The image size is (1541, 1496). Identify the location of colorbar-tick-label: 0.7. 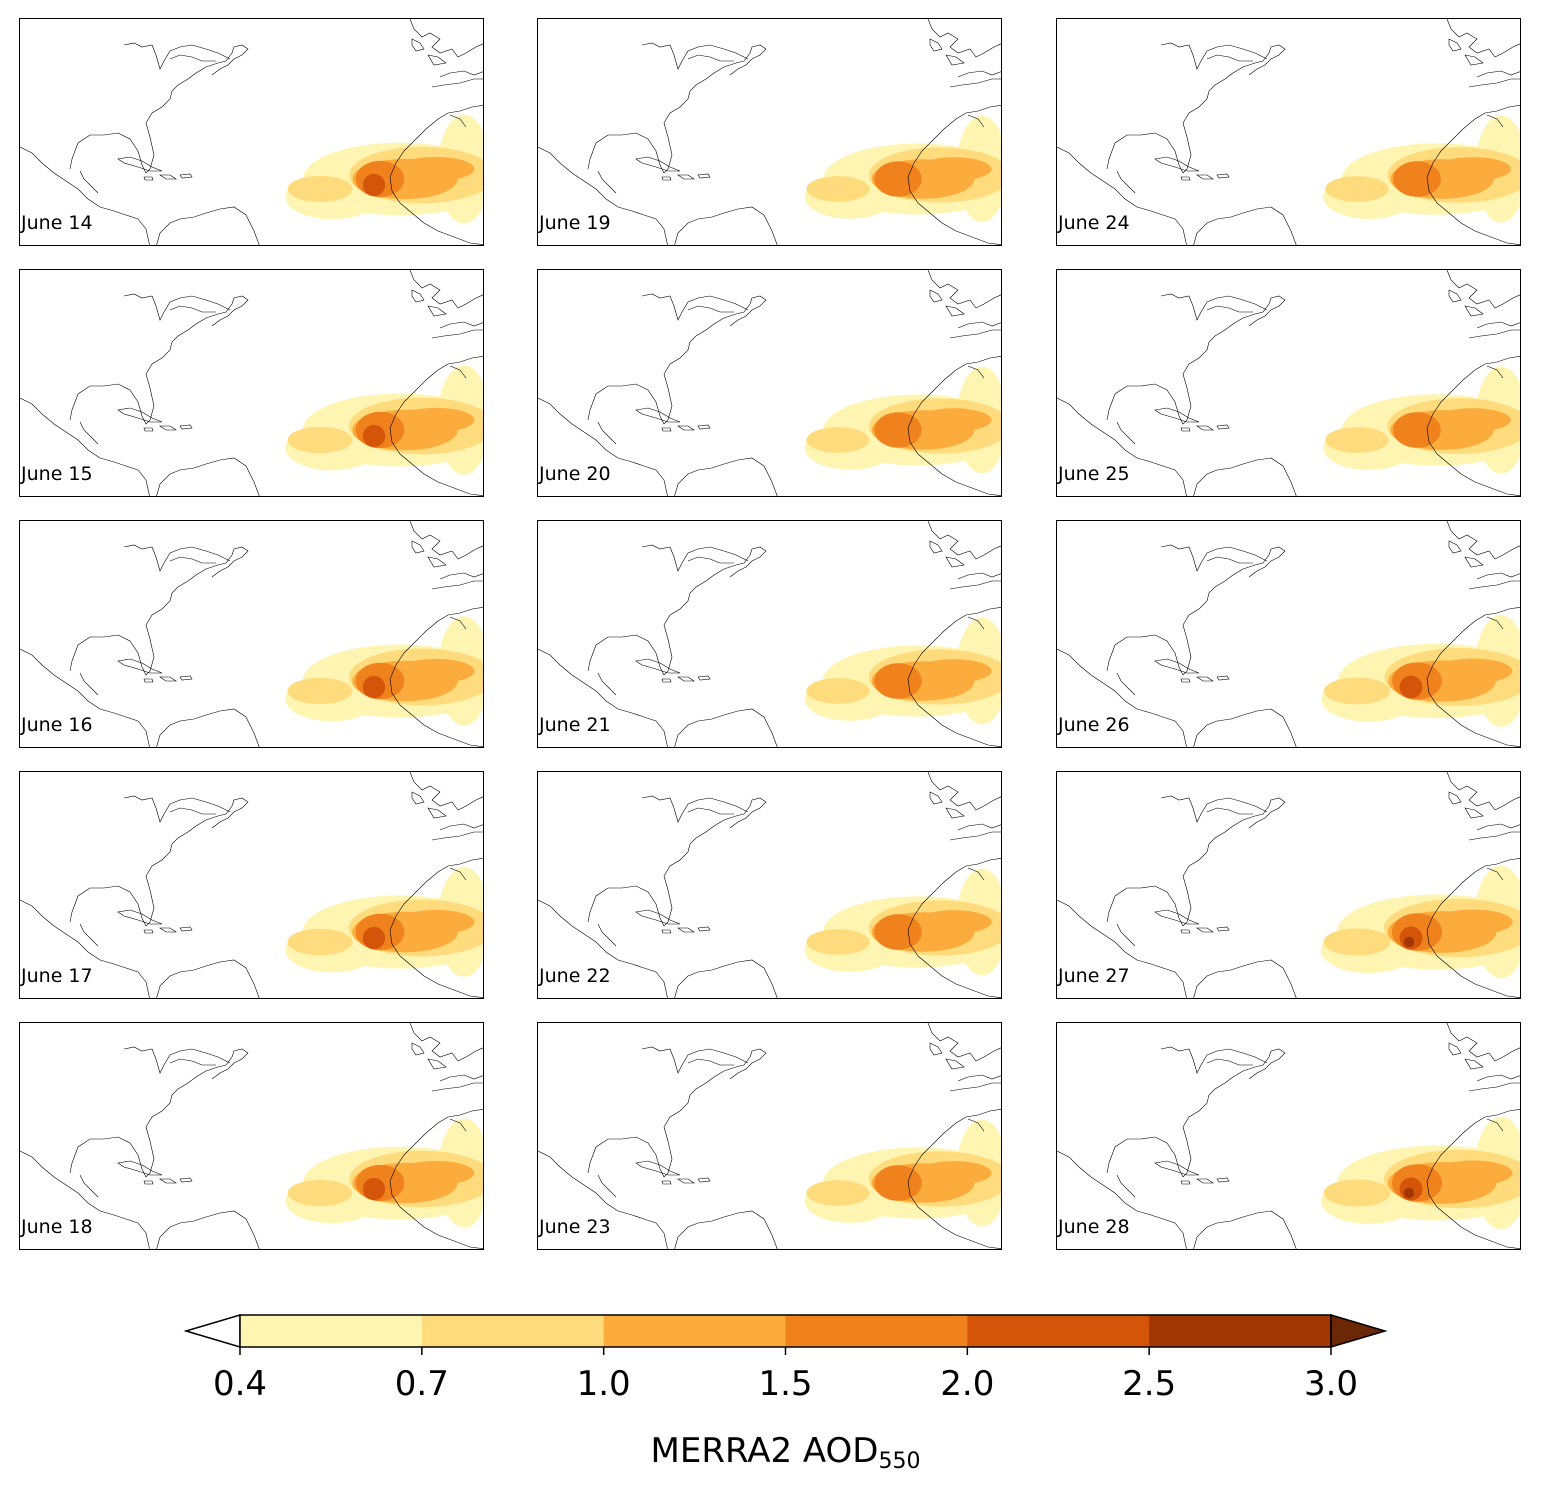
(421, 1384).